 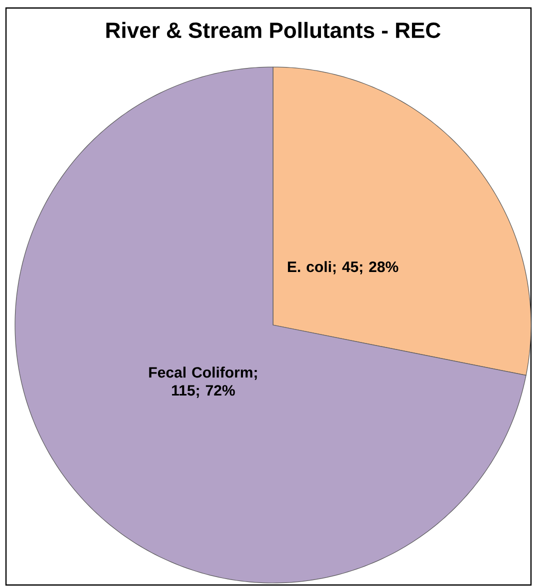 What do you see at coordinates (365, 268) in the screenshot?
I see `data-label: ; 45; 28%` at bounding box center [365, 268].